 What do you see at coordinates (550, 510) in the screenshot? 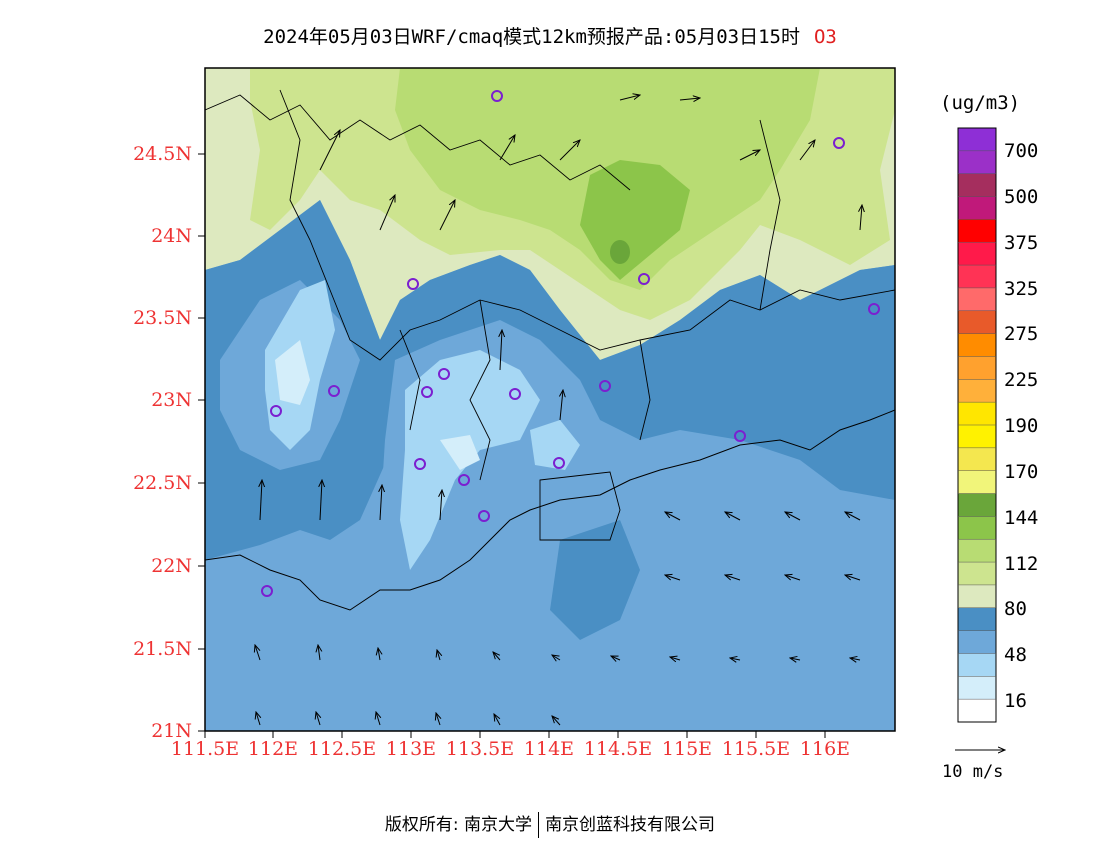
I see `coastline` at bounding box center [550, 510].